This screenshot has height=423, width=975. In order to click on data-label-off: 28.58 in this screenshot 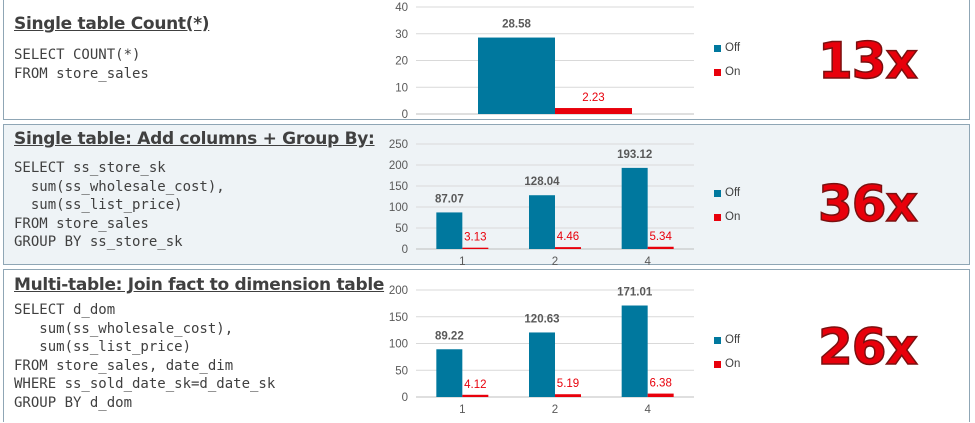, I will do `click(516, 25)`.